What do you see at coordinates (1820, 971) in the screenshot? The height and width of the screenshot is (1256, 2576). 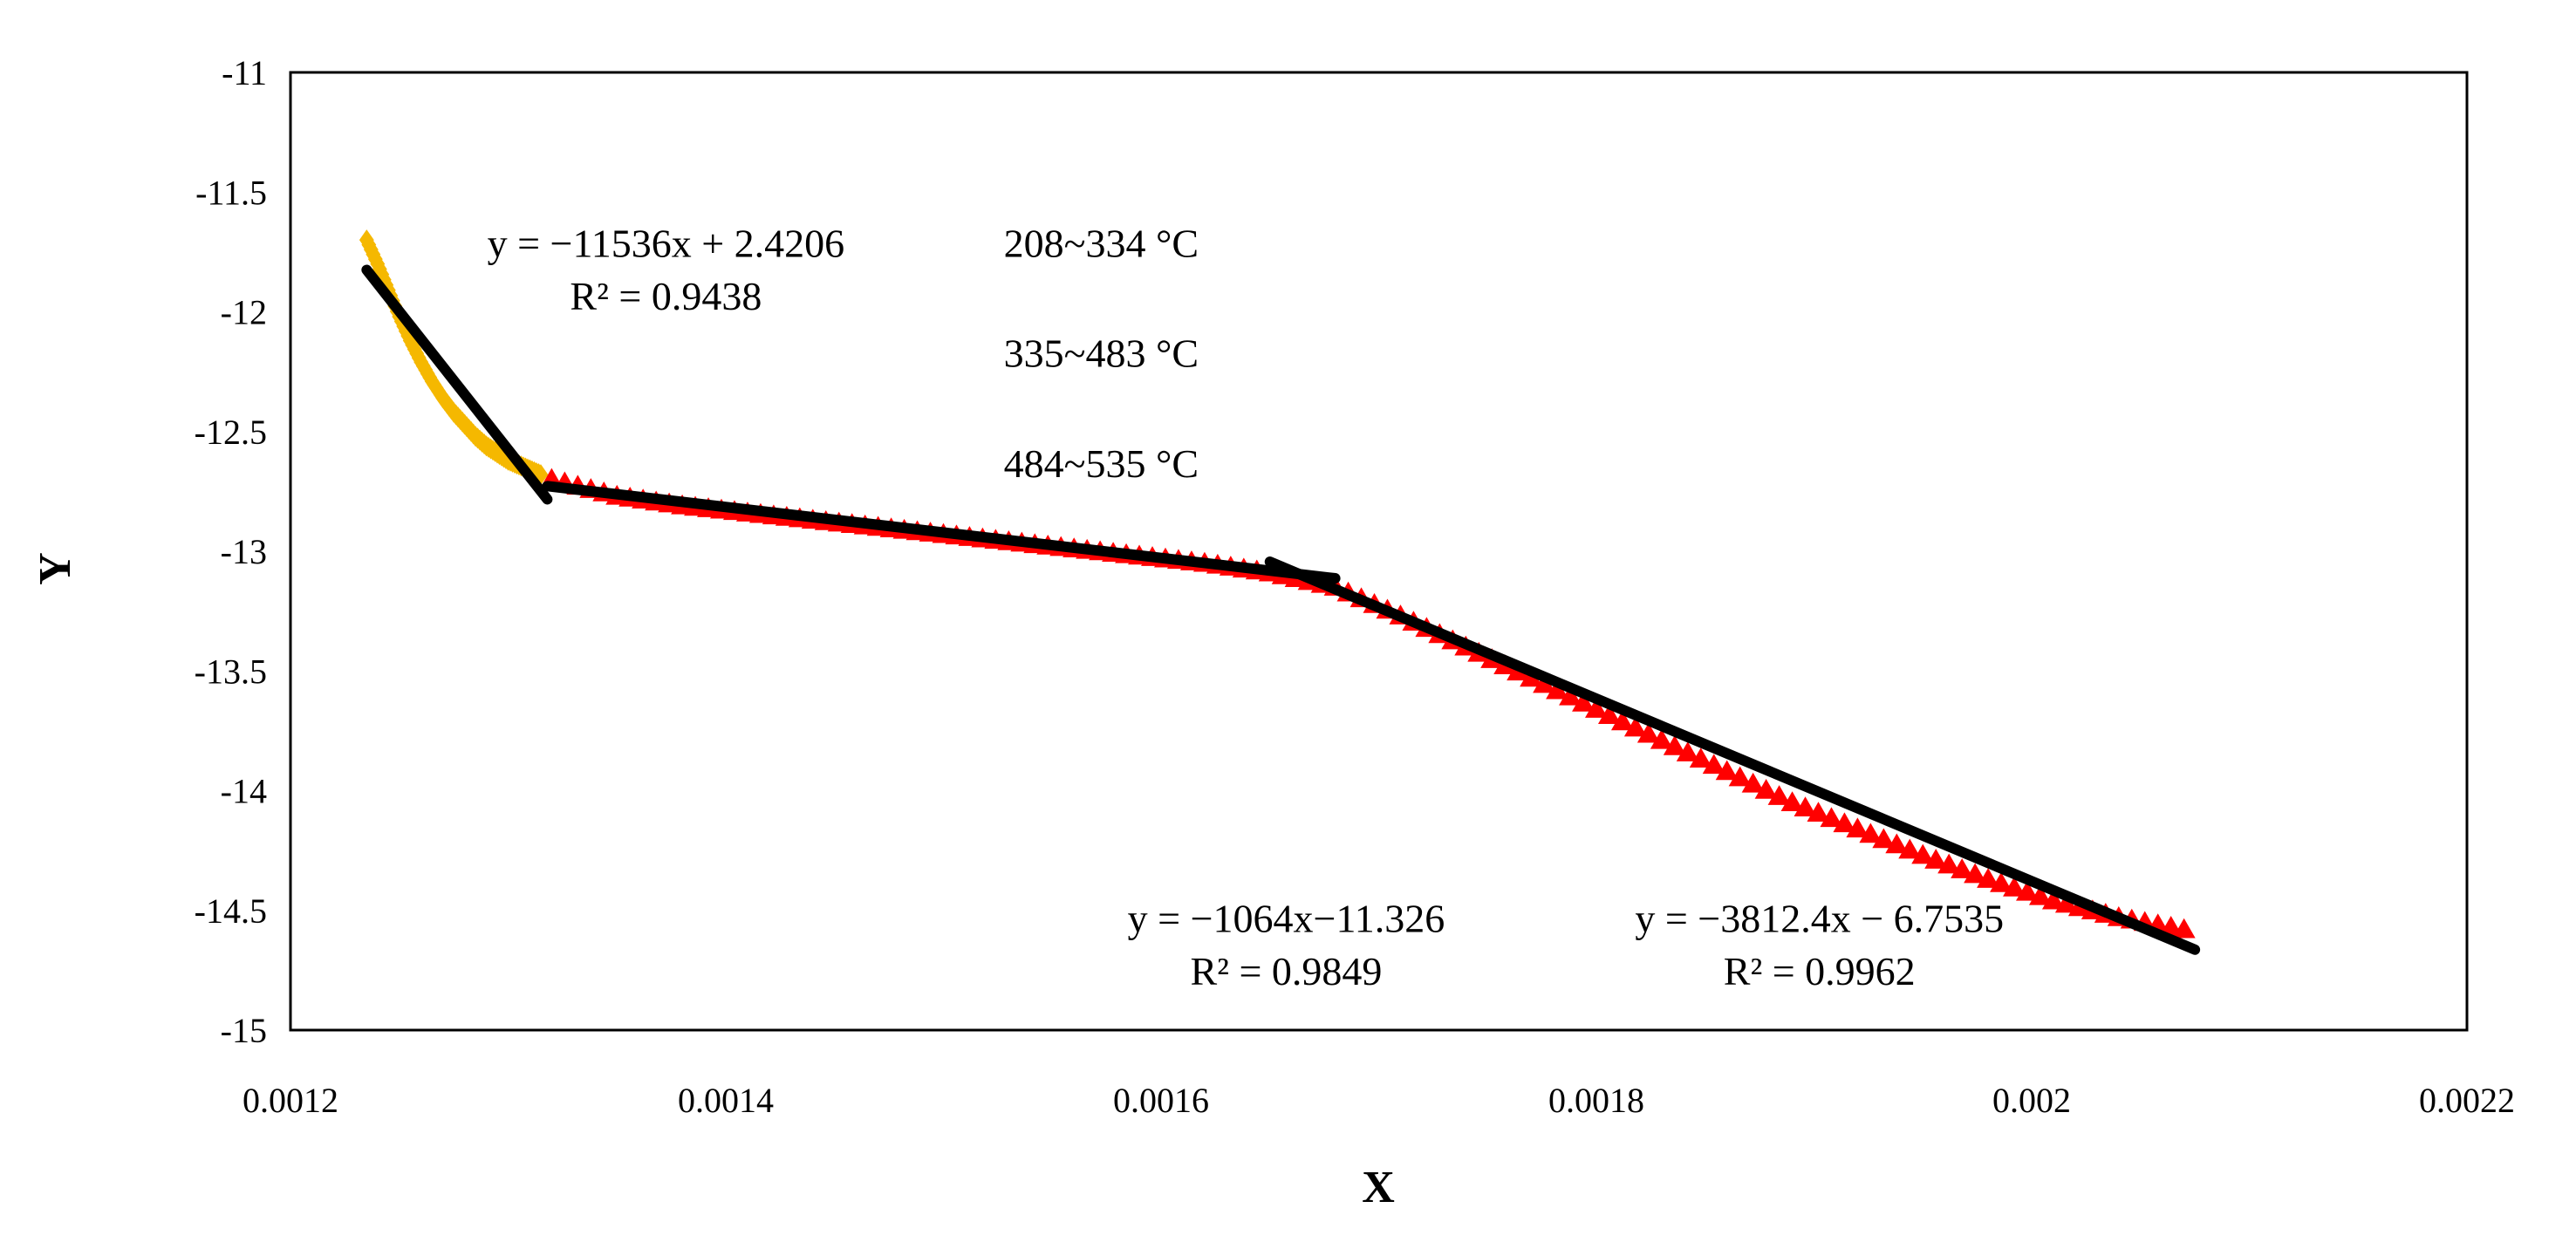 I see `annotation-text: R² = 0.9962` at bounding box center [1820, 971].